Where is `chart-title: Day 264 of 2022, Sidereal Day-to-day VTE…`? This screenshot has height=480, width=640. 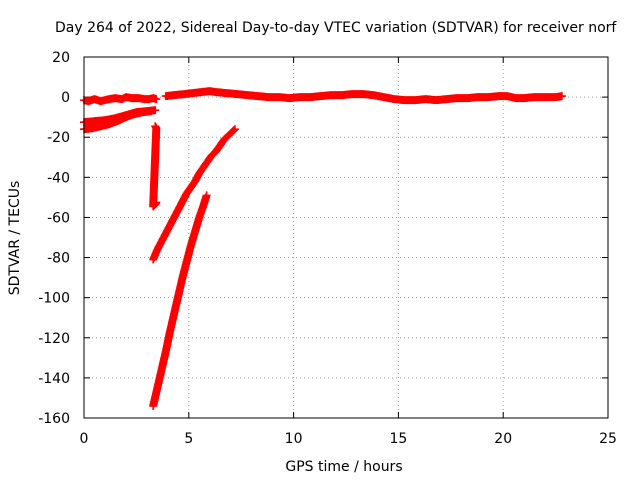 chart-title: Day 264 of 2022, Sidereal Day-to-day VTE… is located at coordinates (336, 28).